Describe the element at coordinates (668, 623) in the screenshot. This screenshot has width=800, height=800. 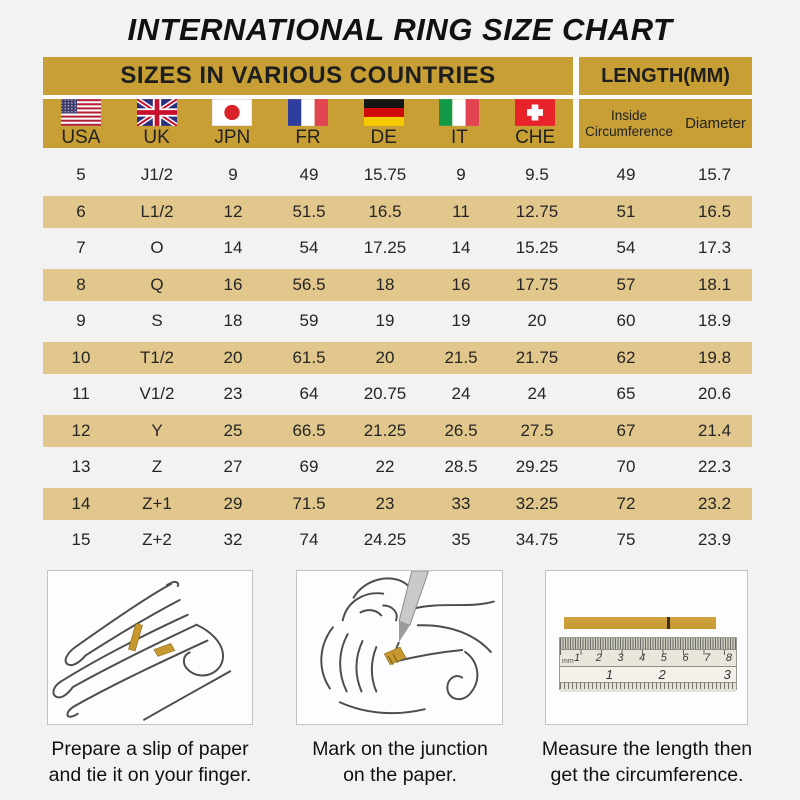
I see `strip-mark` at that location.